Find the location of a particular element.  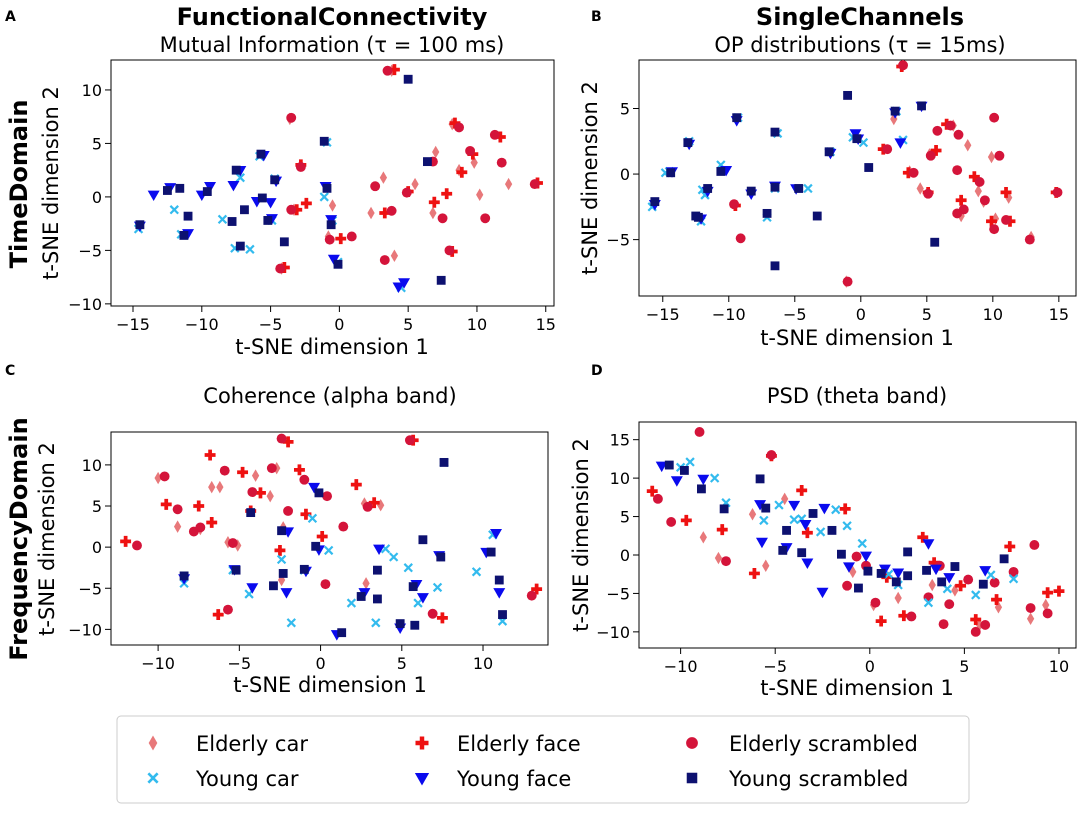

legend-entry-elderly-scrambled: Elderly scrambled is located at coordinates (802, 744).